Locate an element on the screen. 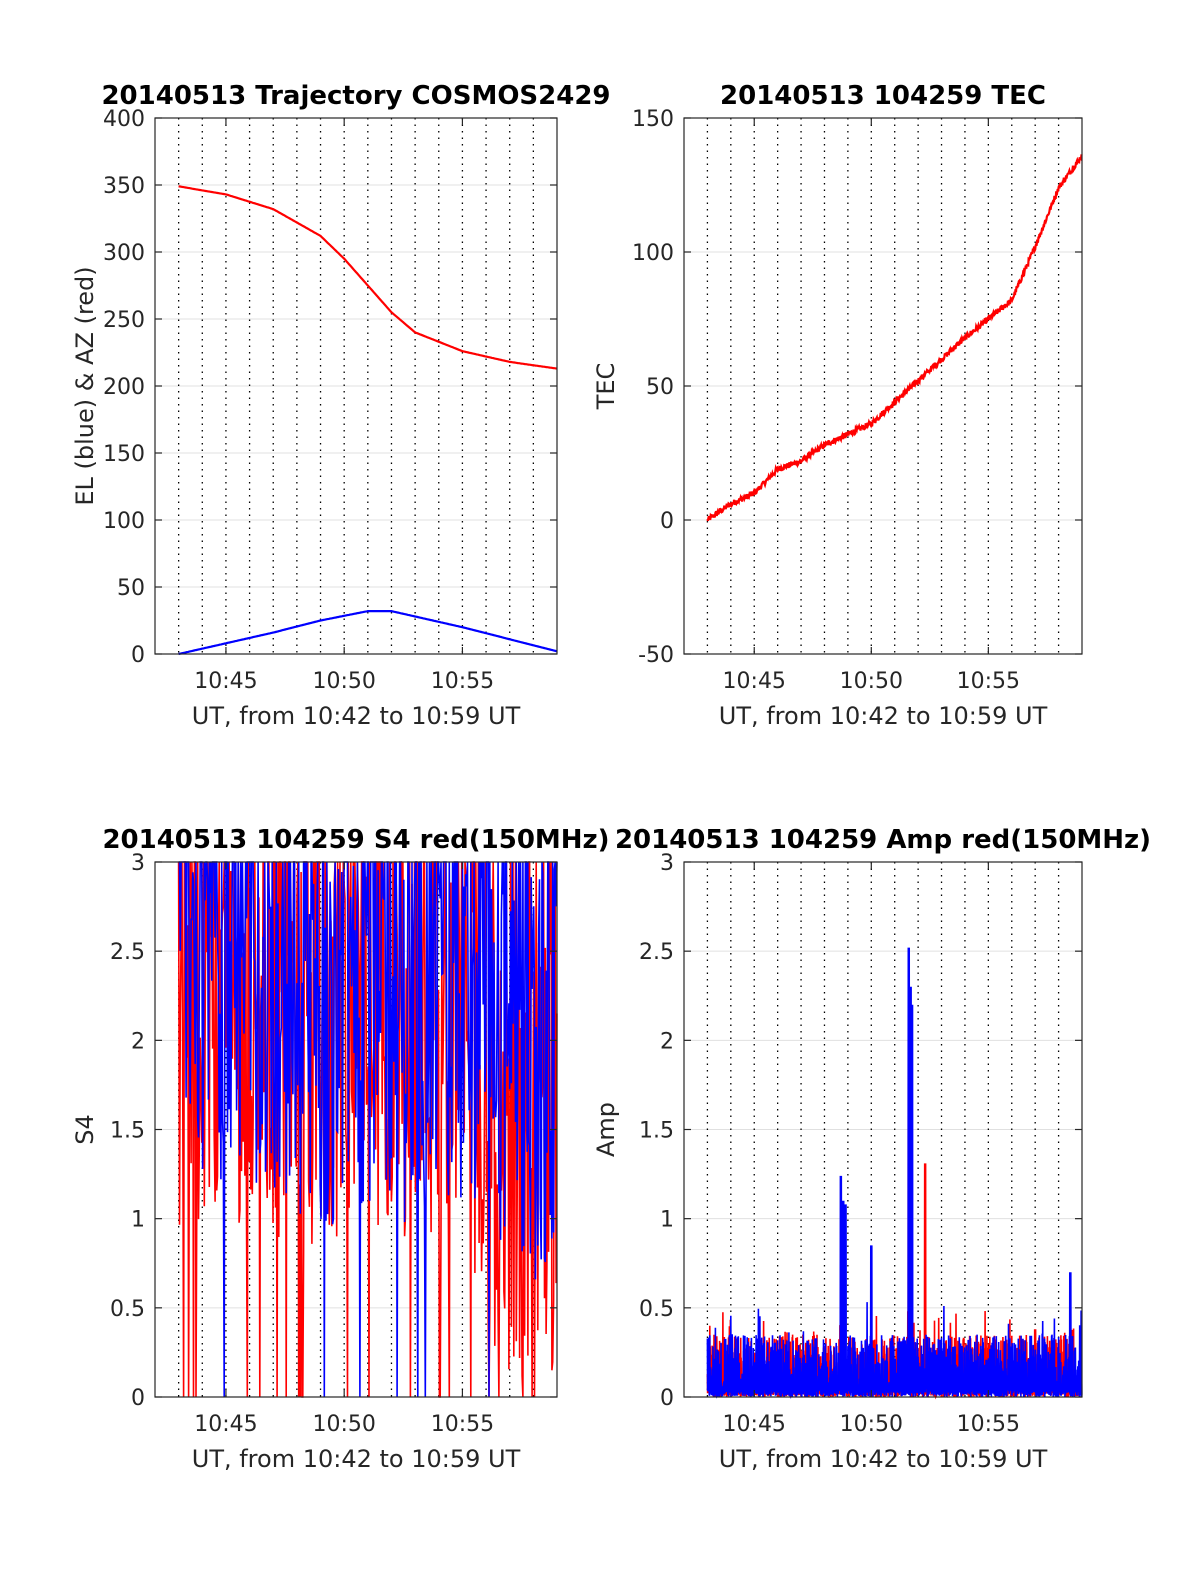 The image size is (1200, 1575). amp-ytick-label: 1 is located at coordinates (667, 1220).